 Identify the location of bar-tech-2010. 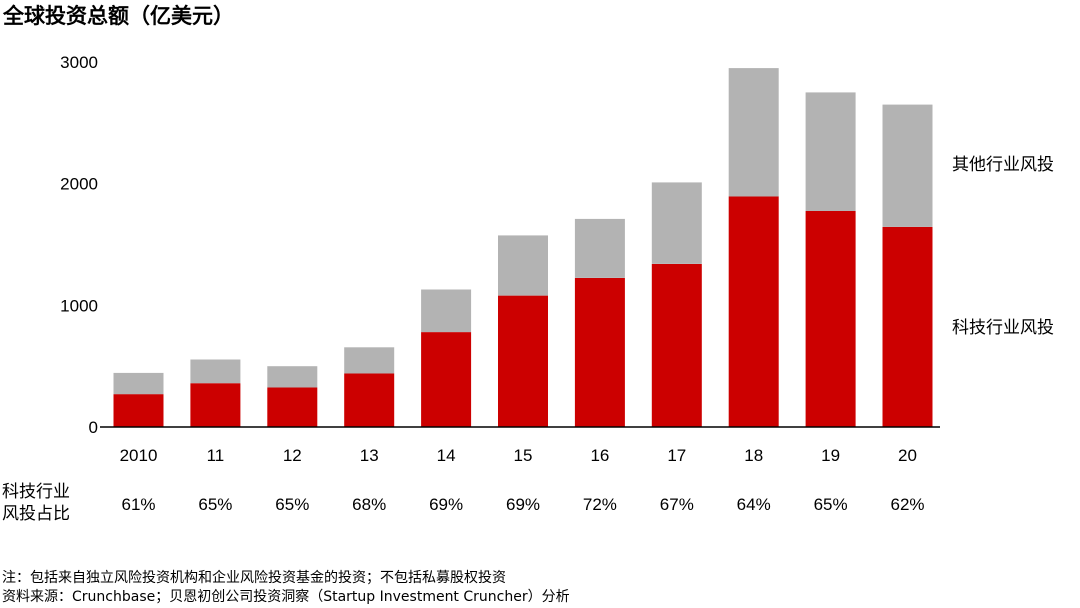
(138, 410).